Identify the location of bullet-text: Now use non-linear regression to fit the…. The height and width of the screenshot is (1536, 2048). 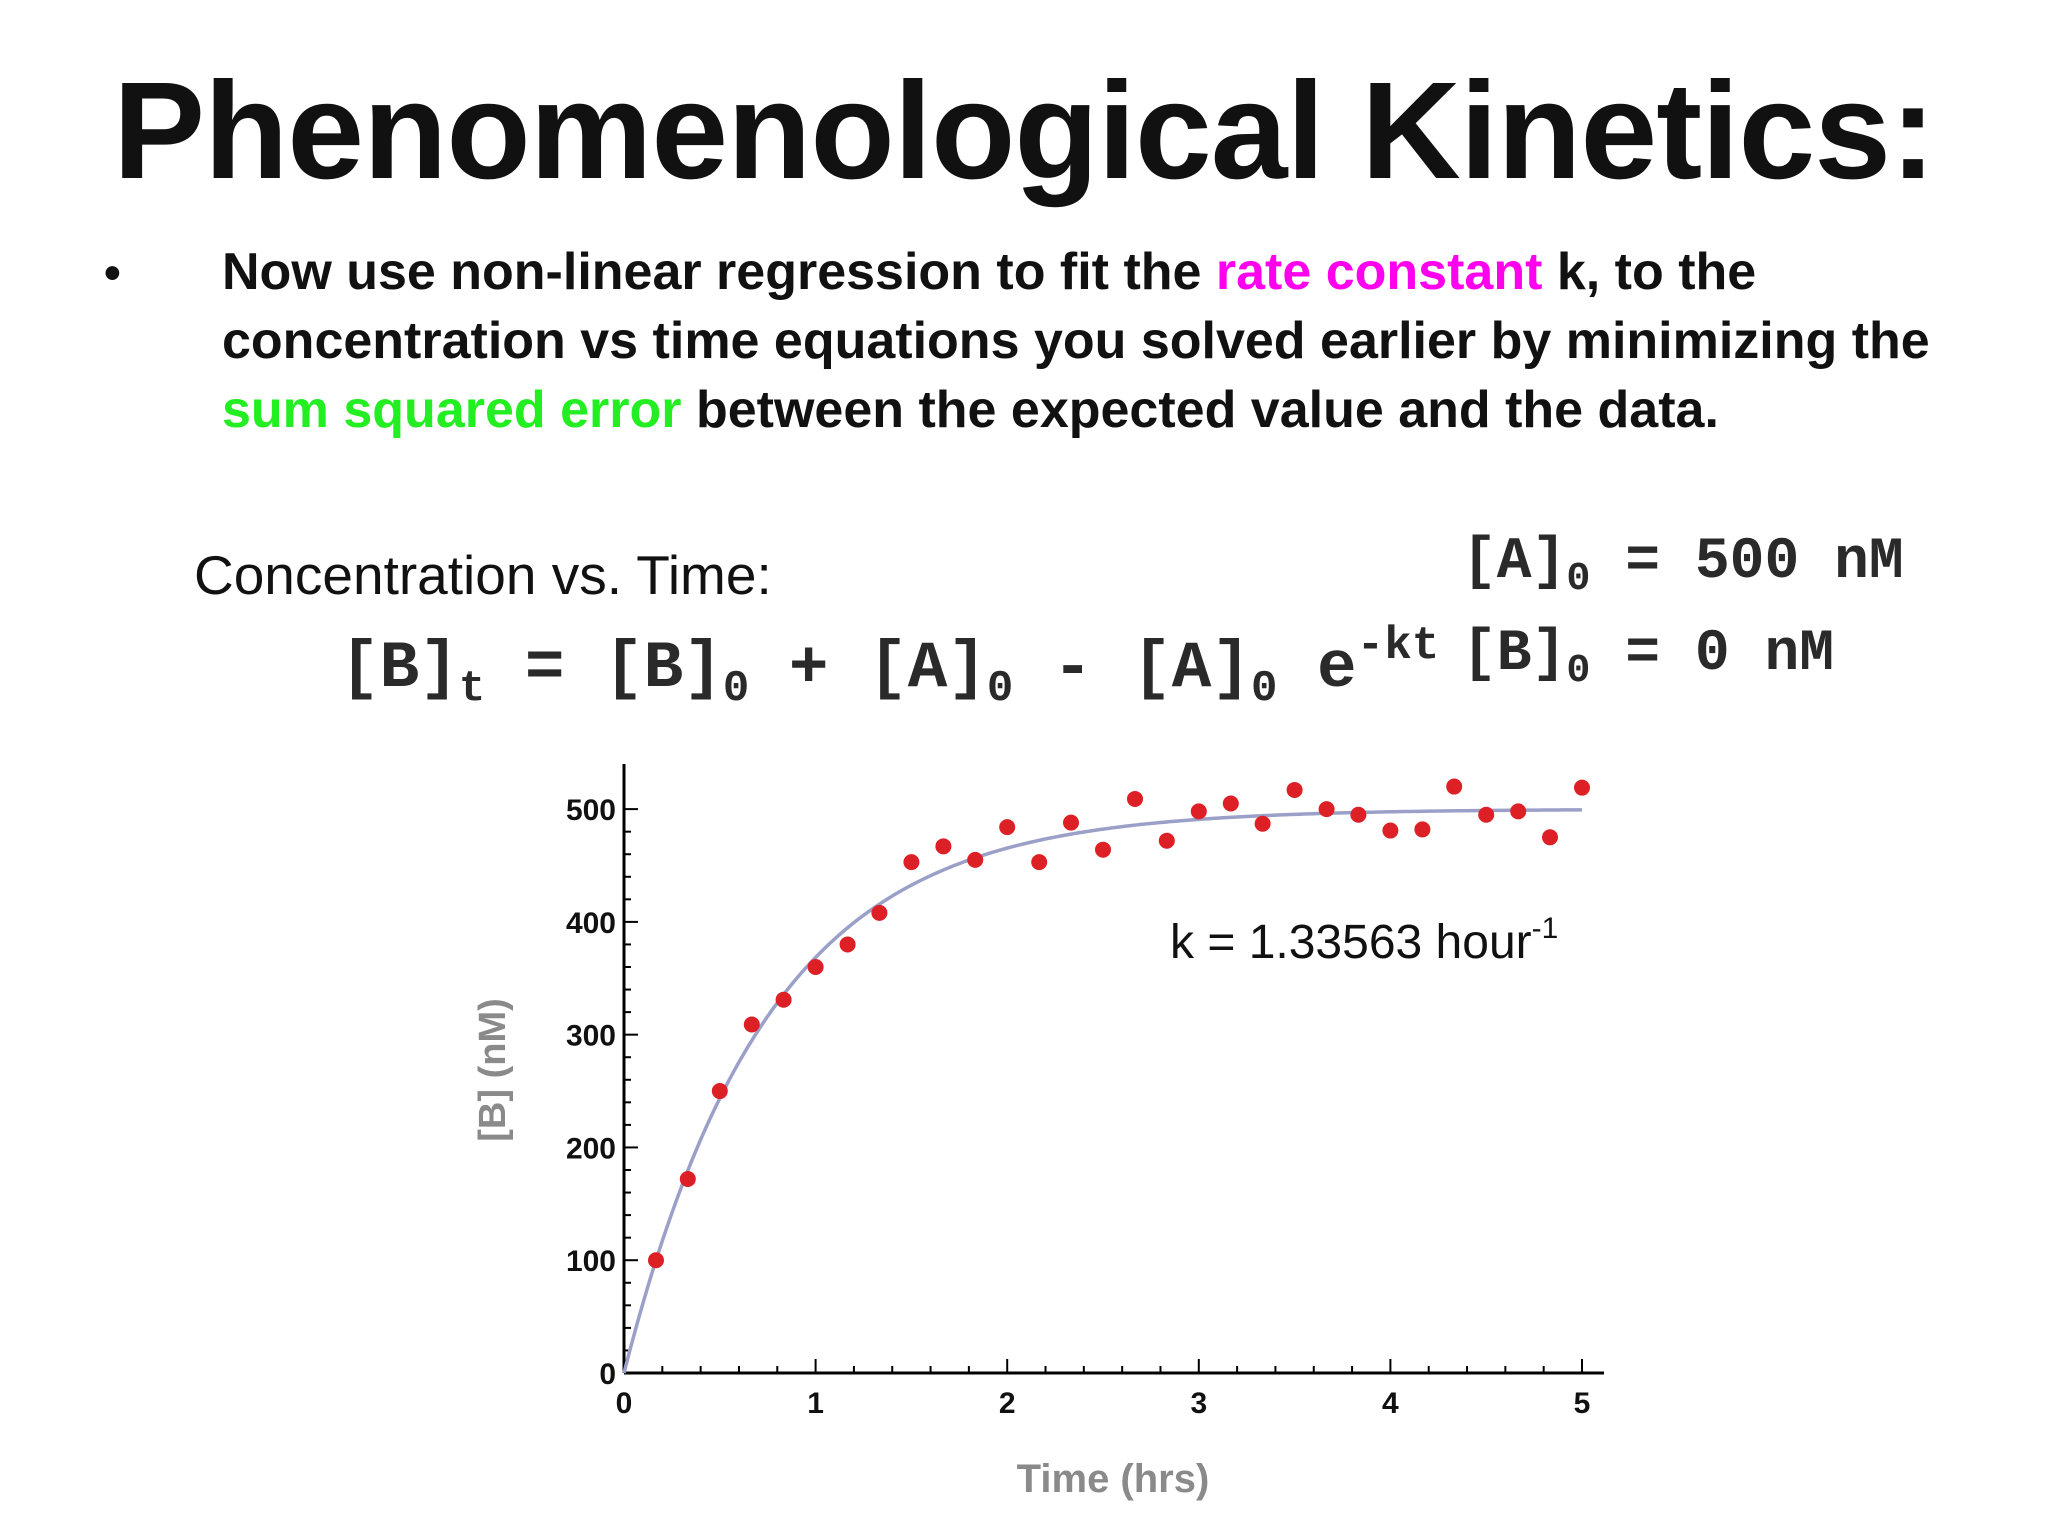
(1102, 341).